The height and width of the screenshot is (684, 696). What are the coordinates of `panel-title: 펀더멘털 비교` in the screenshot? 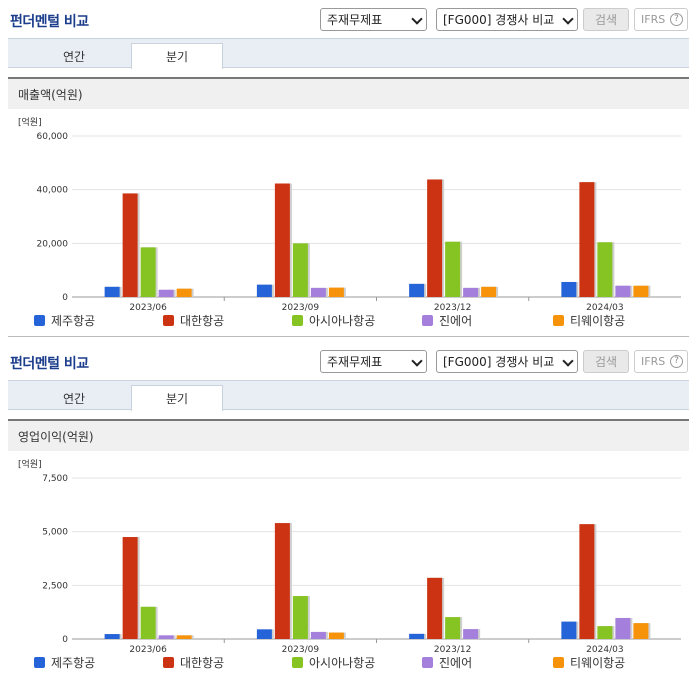 It's located at (49, 364).